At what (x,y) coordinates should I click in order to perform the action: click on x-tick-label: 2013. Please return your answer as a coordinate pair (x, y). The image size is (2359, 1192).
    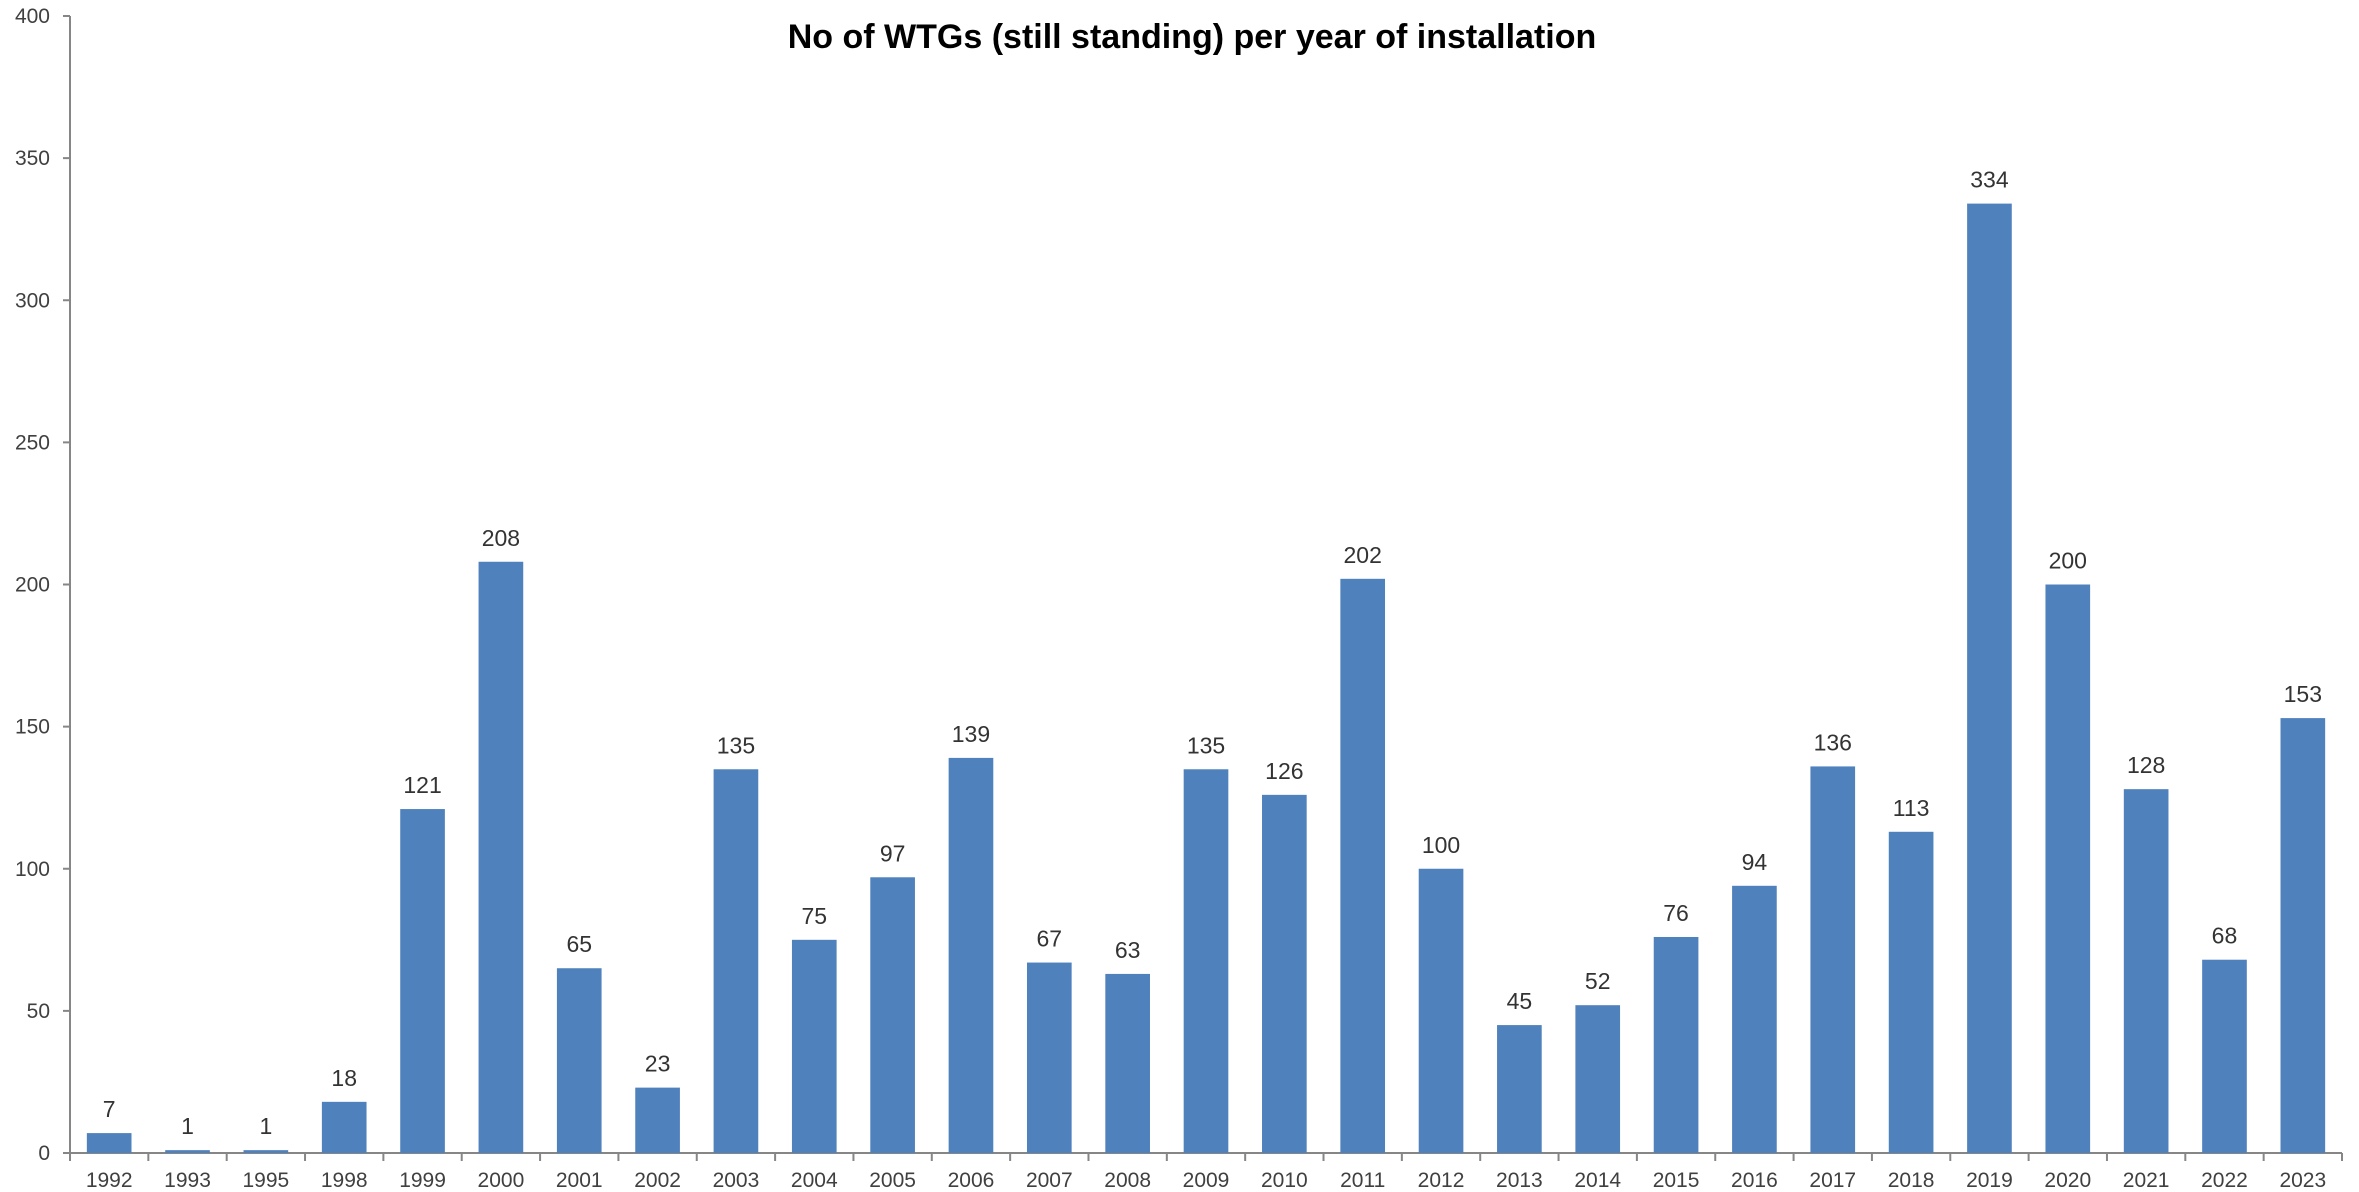
    Looking at the image, I should click on (1519, 1180).